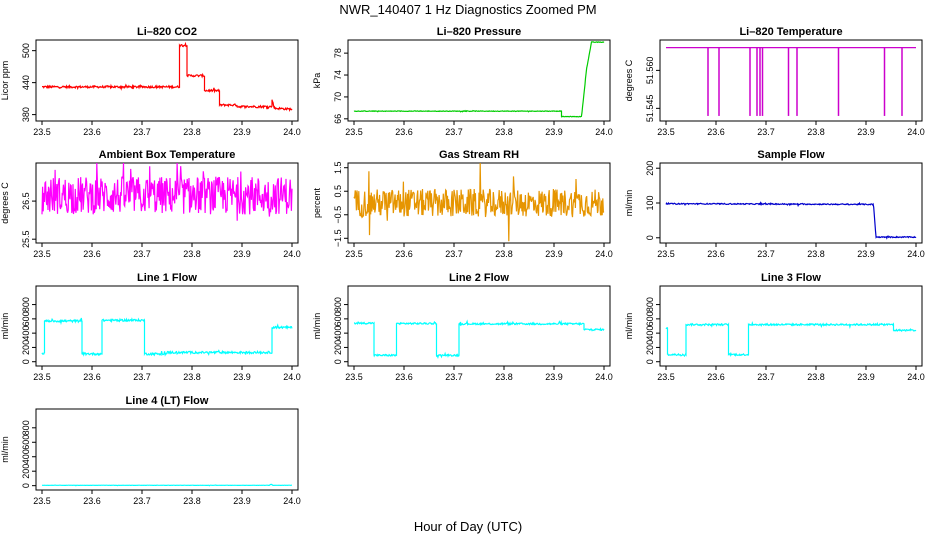  Describe the element at coordinates (650, 109) in the screenshot. I see `y-tick-label: 51.545` at that location.